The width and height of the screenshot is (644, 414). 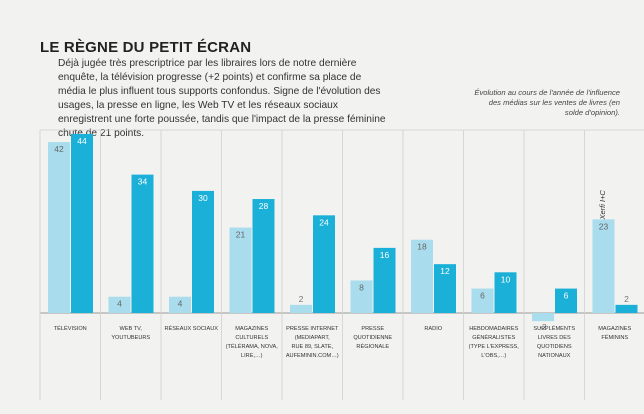 What do you see at coordinates (312, 338) in the screenshot?
I see `category-label: (MEDIAPART,` at bounding box center [312, 338].